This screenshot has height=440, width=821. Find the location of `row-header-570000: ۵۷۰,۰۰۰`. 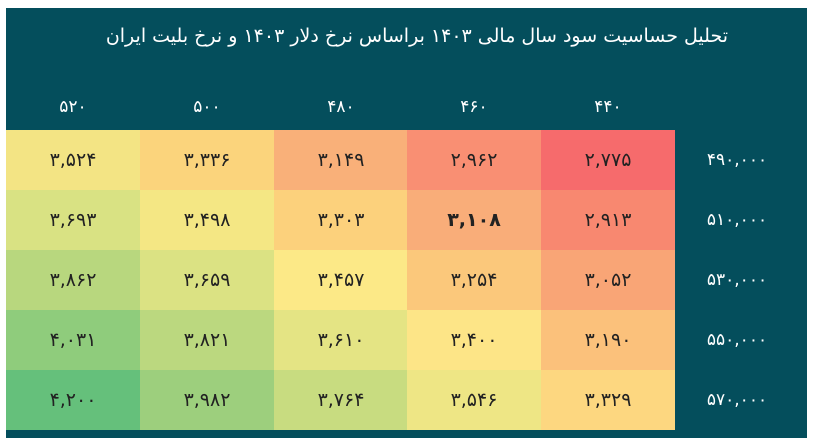

row-header-570000: ۵۷۰,۰۰۰ is located at coordinates (737, 400).